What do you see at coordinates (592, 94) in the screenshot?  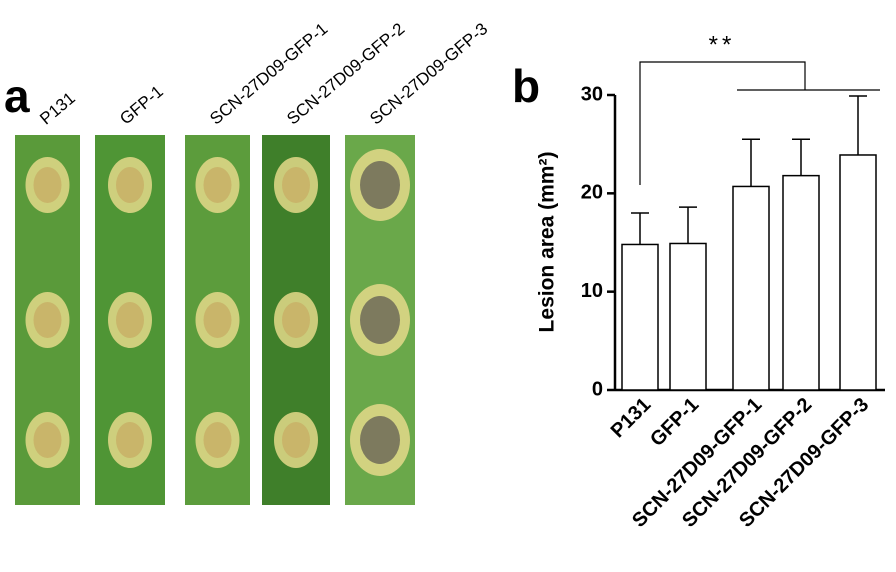 I see `y-tick-label: 30` at bounding box center [592, 94].